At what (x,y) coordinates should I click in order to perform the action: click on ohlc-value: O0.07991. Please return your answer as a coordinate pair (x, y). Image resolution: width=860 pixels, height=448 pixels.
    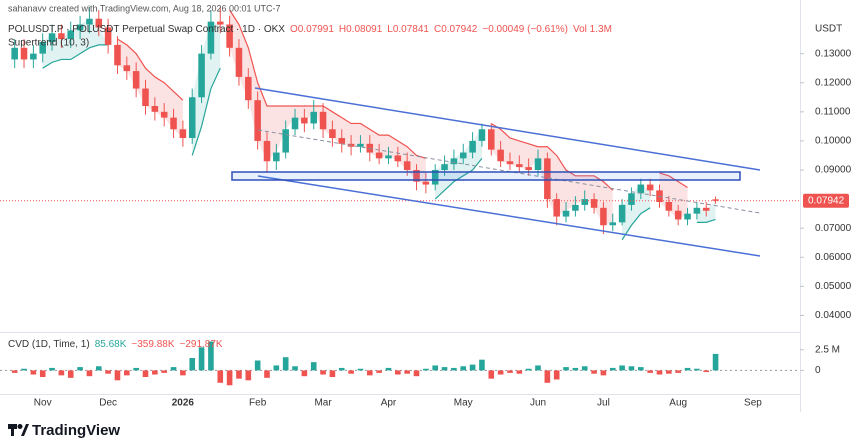
    Looking at the image, I should click on (312, 29).